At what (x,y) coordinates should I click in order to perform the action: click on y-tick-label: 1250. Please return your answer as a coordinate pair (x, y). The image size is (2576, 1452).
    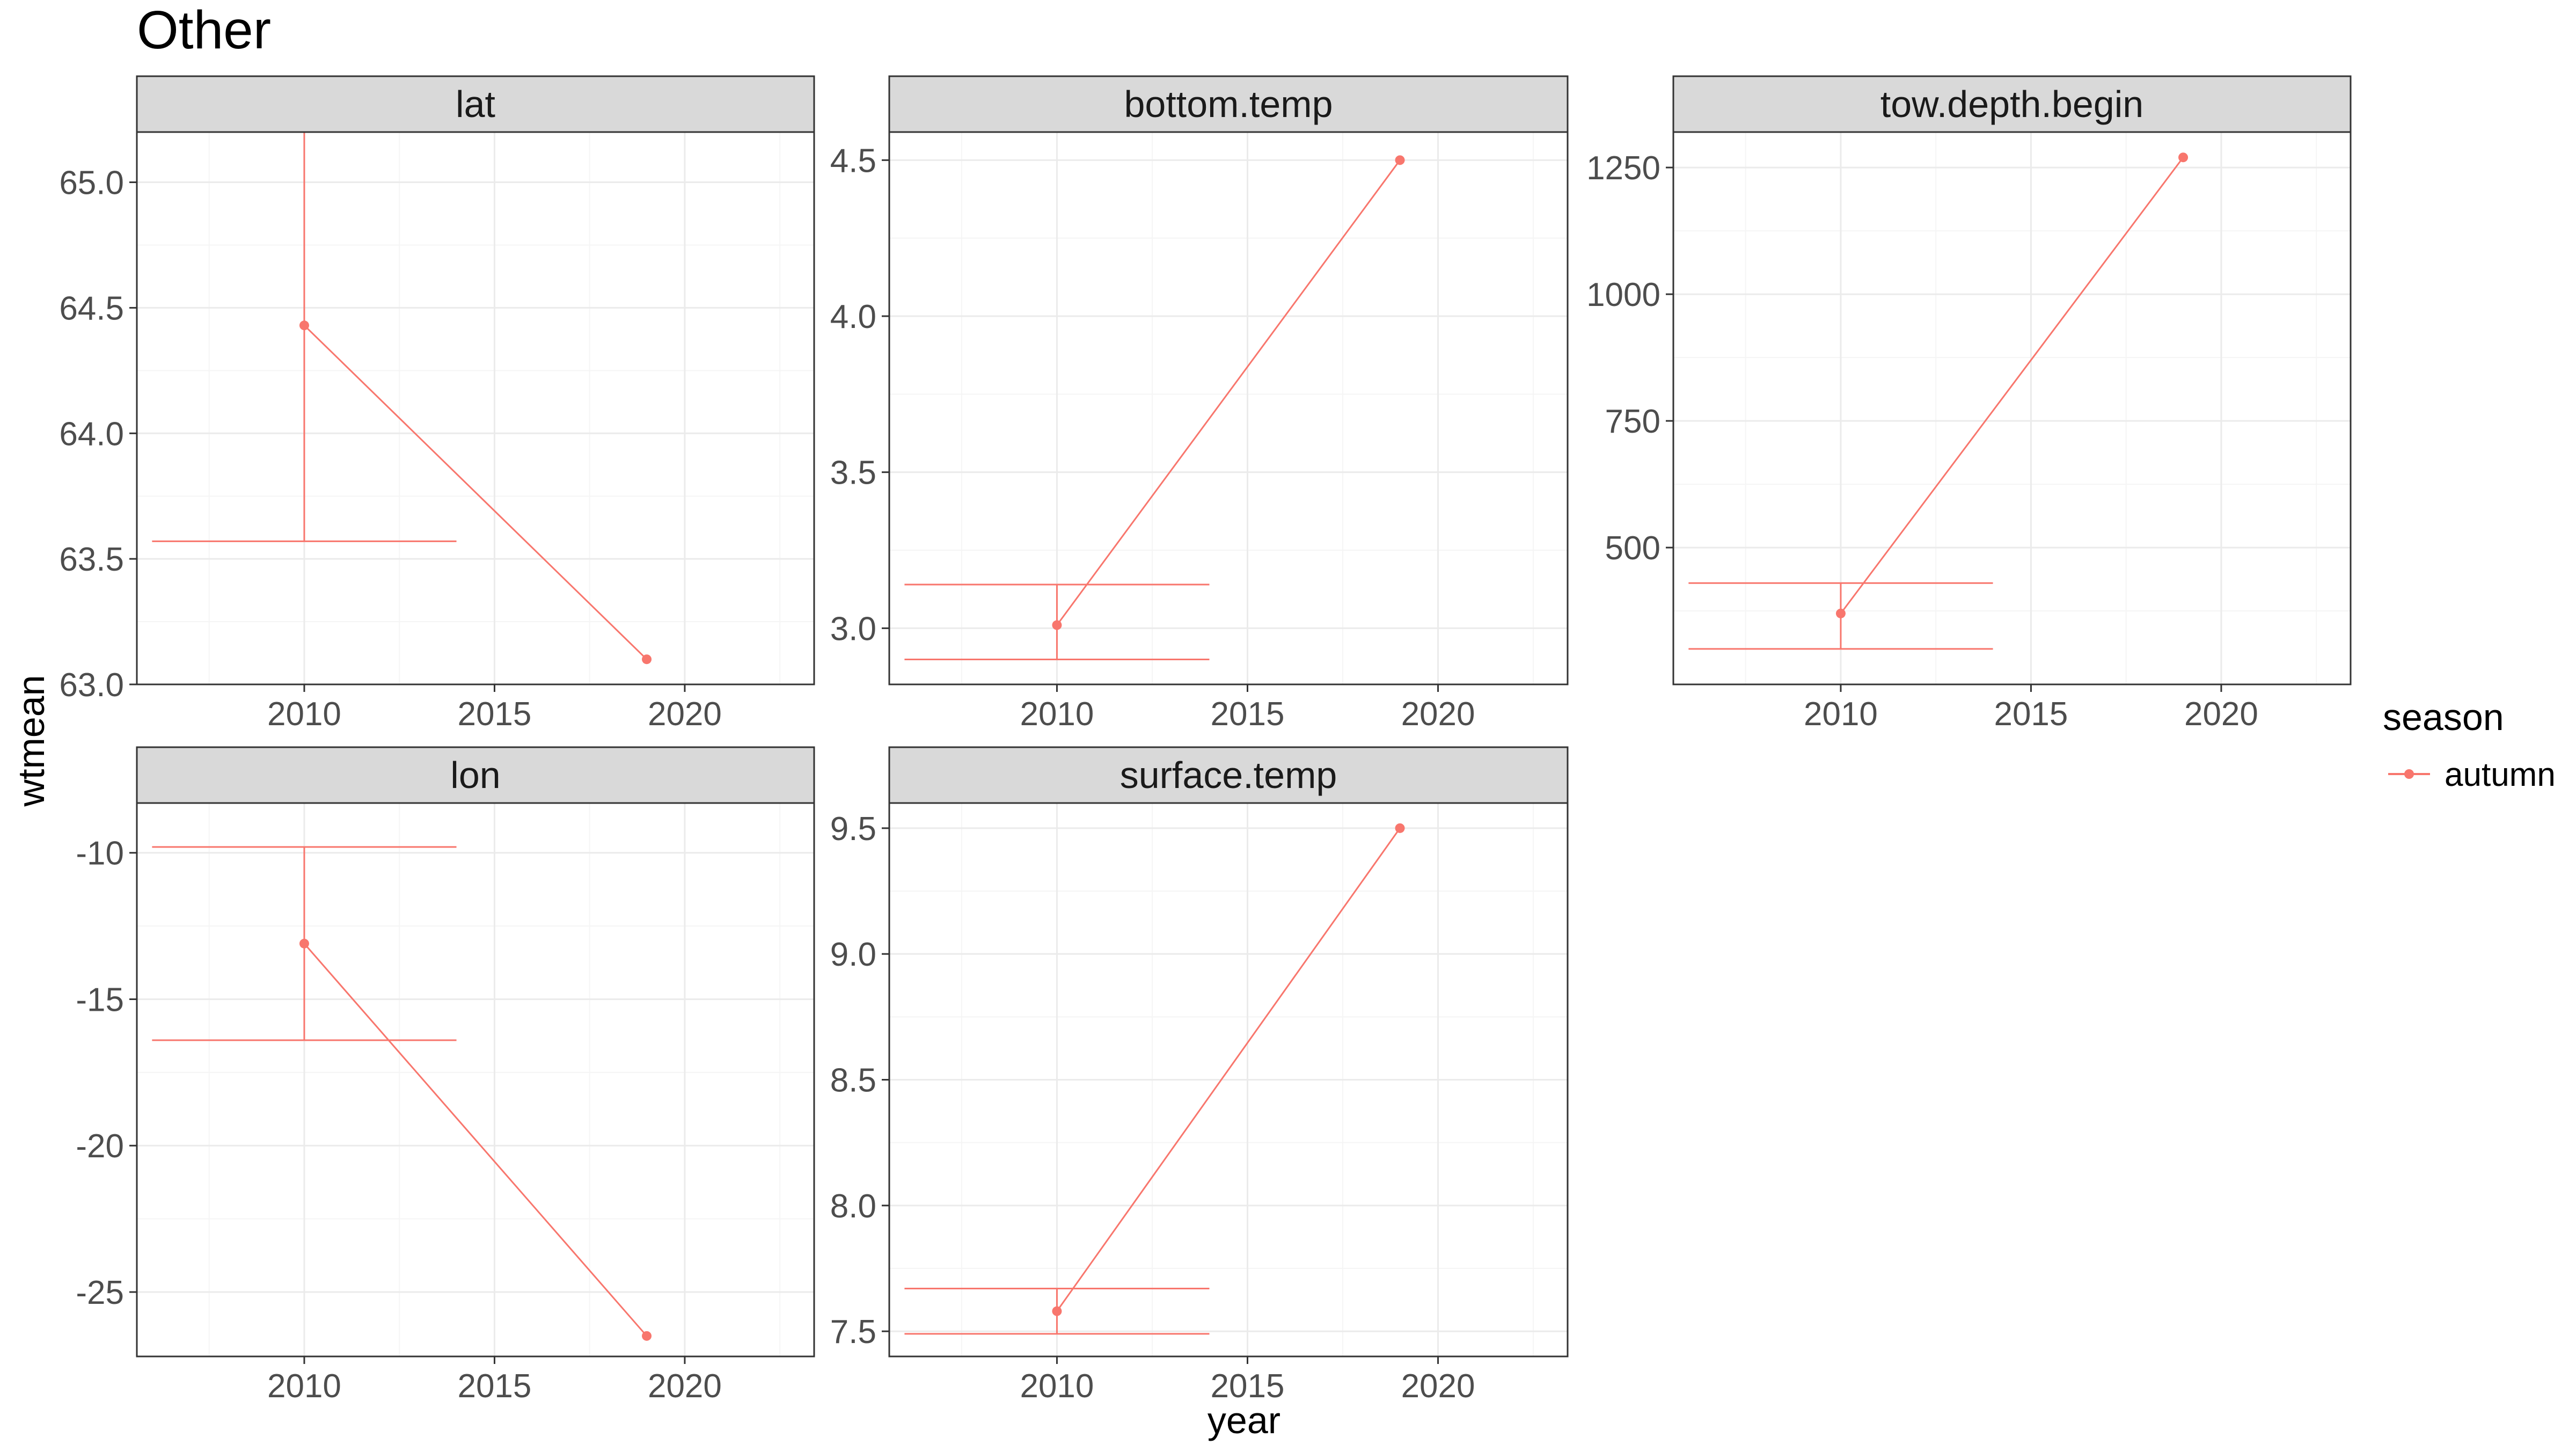
    Looking at the image, I should click on (1623, 168).